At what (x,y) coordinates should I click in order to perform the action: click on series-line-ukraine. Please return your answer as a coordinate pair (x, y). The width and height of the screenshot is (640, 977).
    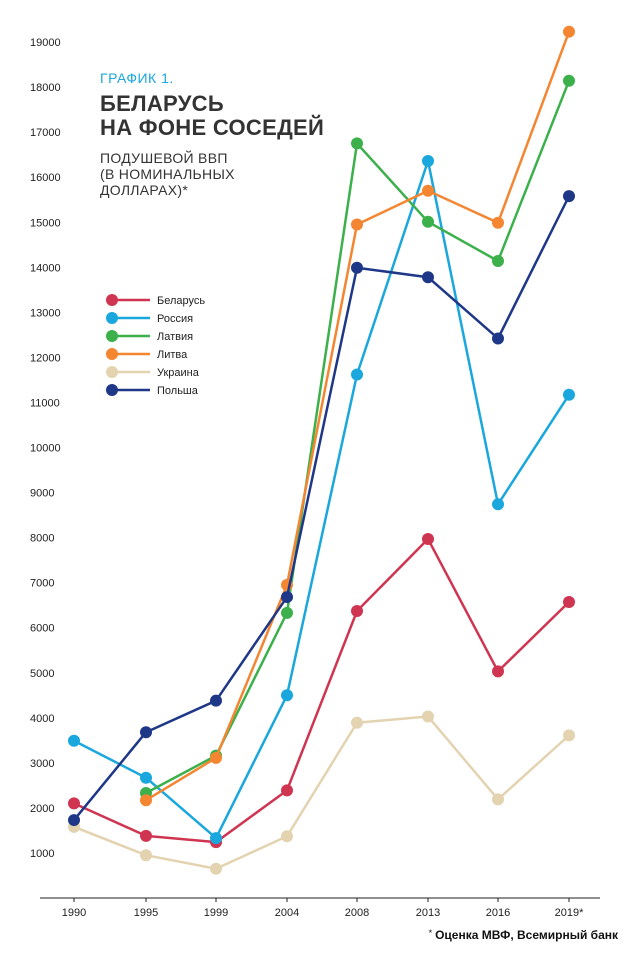
    Looking at the image, I should click on (321, 792).